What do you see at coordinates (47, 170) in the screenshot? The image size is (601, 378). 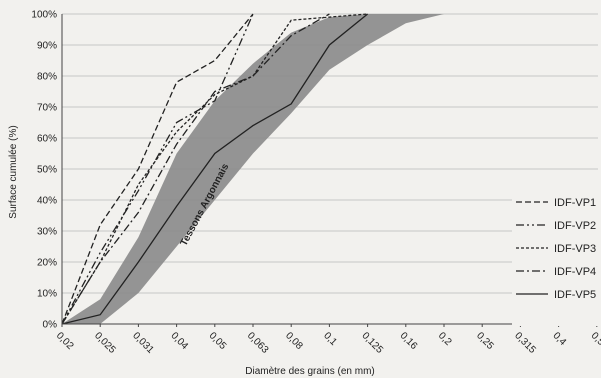 I see `y-tick-label: 50%` at bounding box center [47, 170].